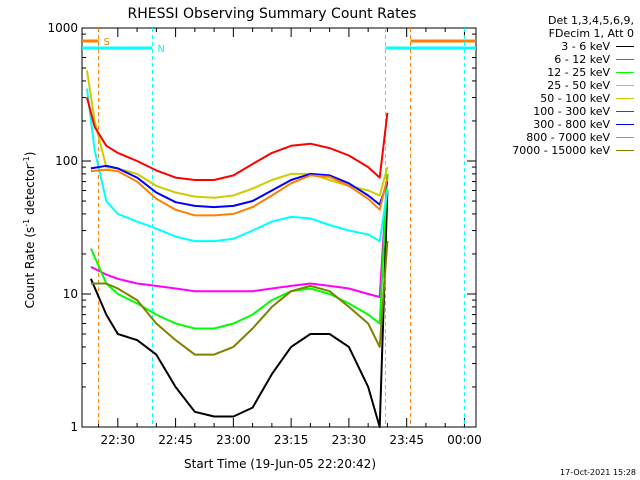  What do you see at coordinates (575, 98) in the screenshot?
I see `legend-item-label: 50 - 100 keV` at bounding box center [575, 98].